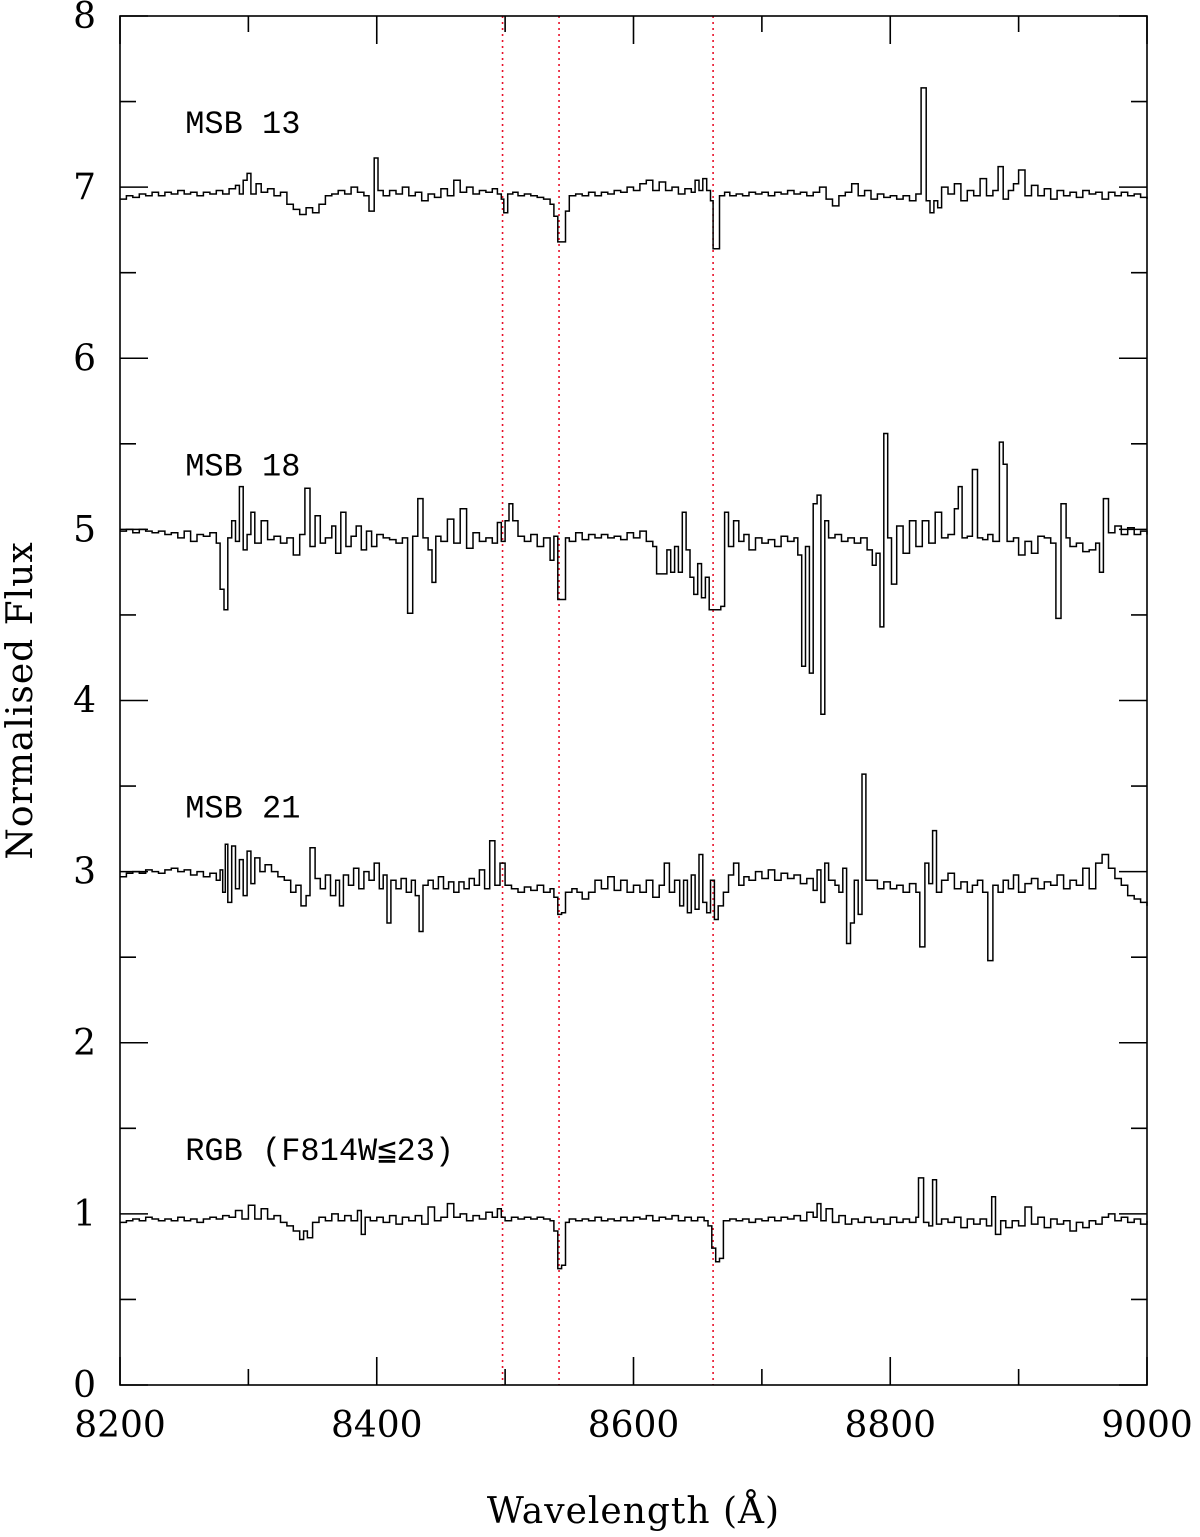  Describe the element at coordinates (319, 1151) in the screenshot. I see `series-label: RGB (F814W≦23)` at that location.